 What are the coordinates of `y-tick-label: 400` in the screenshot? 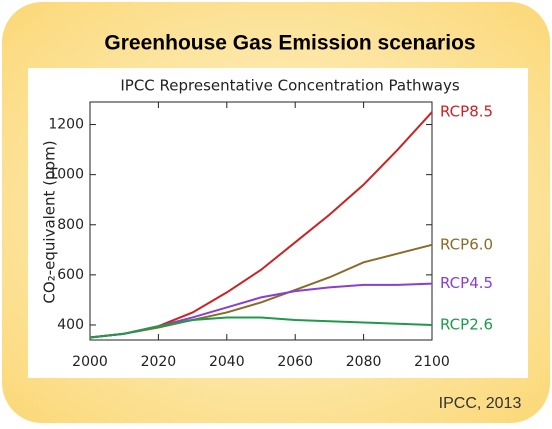 It's located at (70, 325).